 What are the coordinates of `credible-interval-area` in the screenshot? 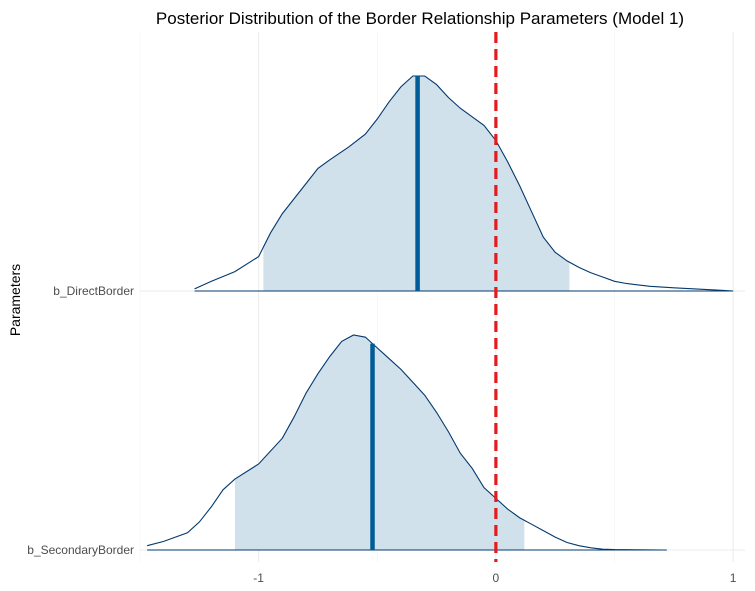 It's located at (379, 442).